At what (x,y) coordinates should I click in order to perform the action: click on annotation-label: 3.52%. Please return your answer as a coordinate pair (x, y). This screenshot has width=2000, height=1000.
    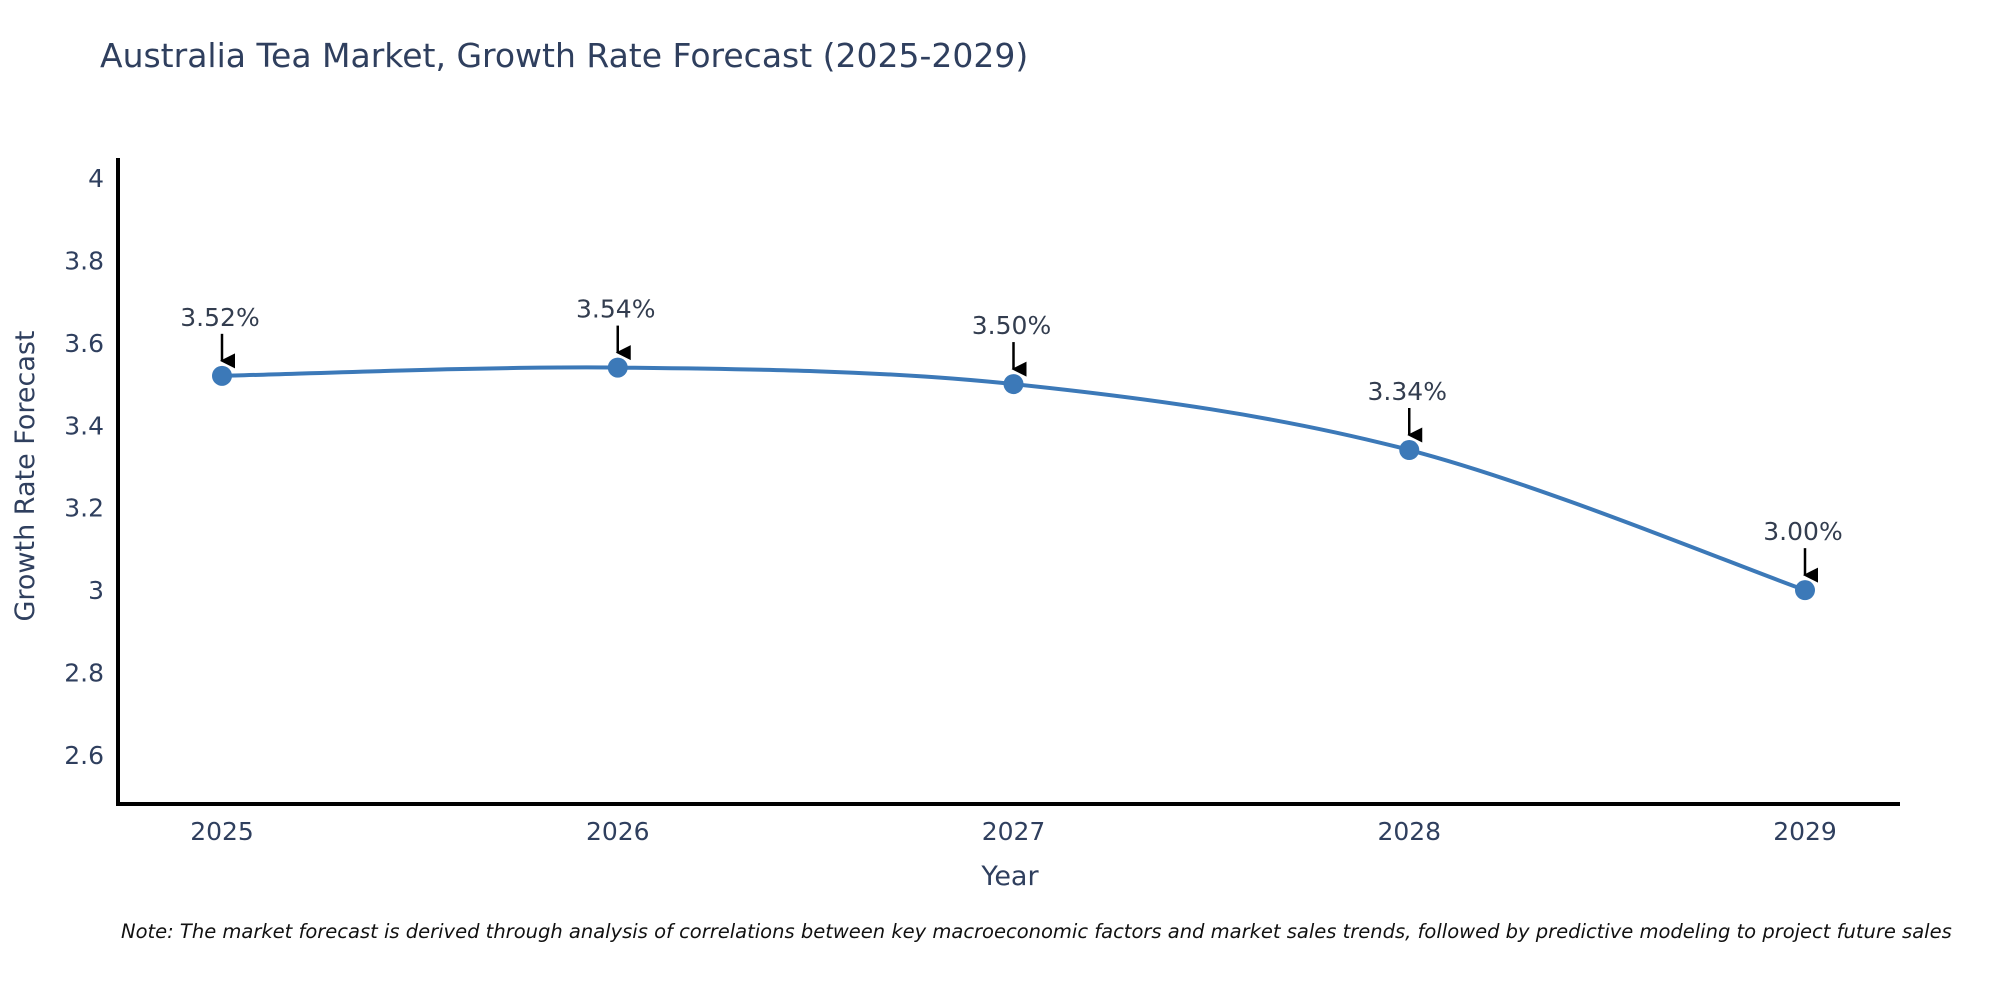
    Looking at the image, I should click on (219, 317).